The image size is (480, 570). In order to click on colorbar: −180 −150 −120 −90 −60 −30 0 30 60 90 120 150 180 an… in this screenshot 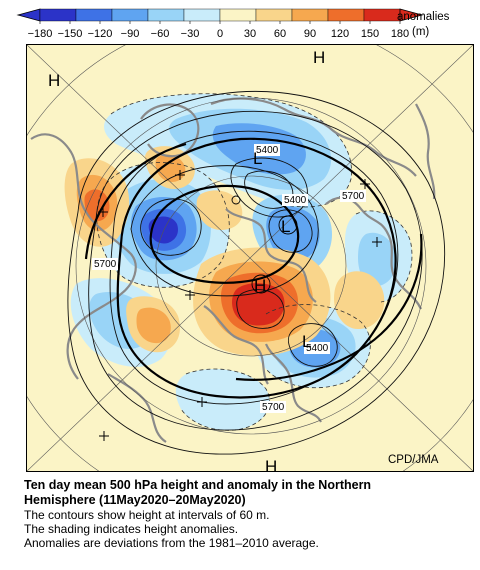, I will do `click(240, 21)`.